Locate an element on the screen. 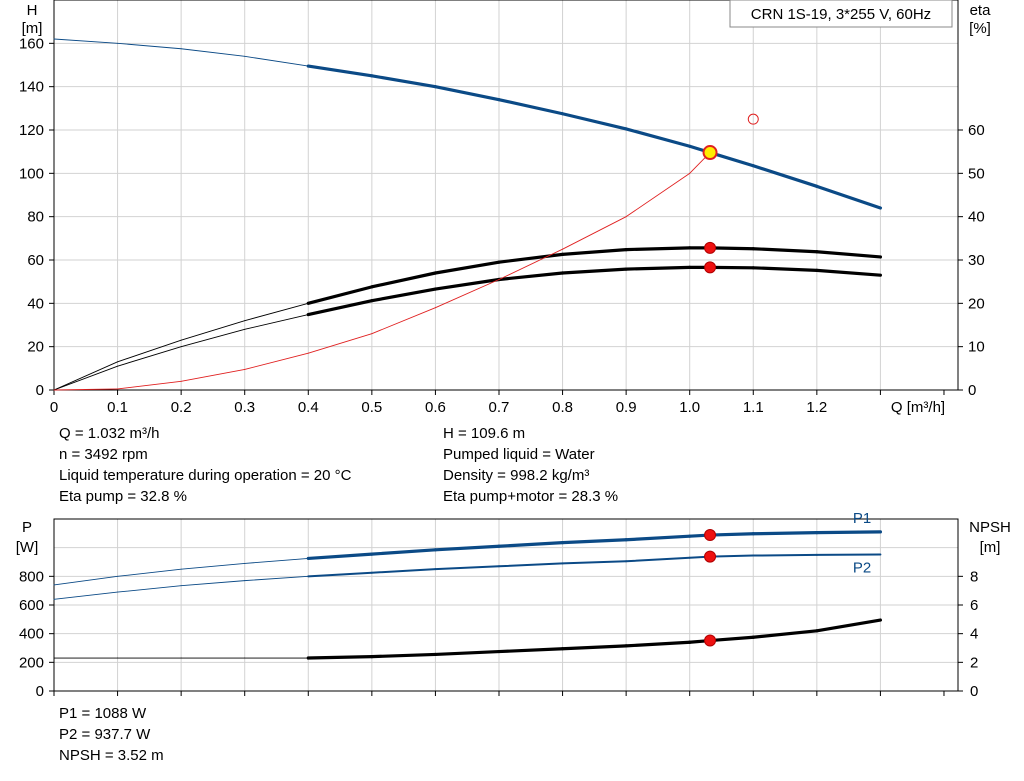 Image resolution: width=1024 pixels, height=781 pixels. y-right-tick-label: 10 is located at coordinates (976, 347).